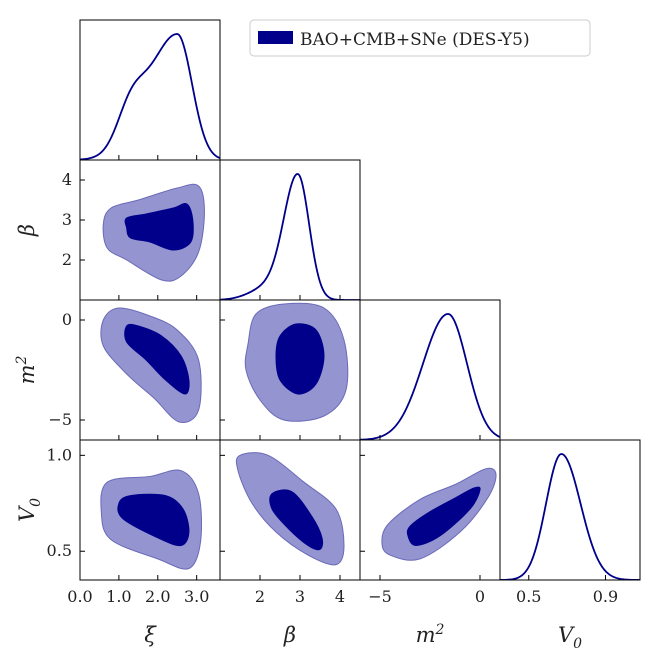  I want to click on legend-swatch, so click(275, 37).